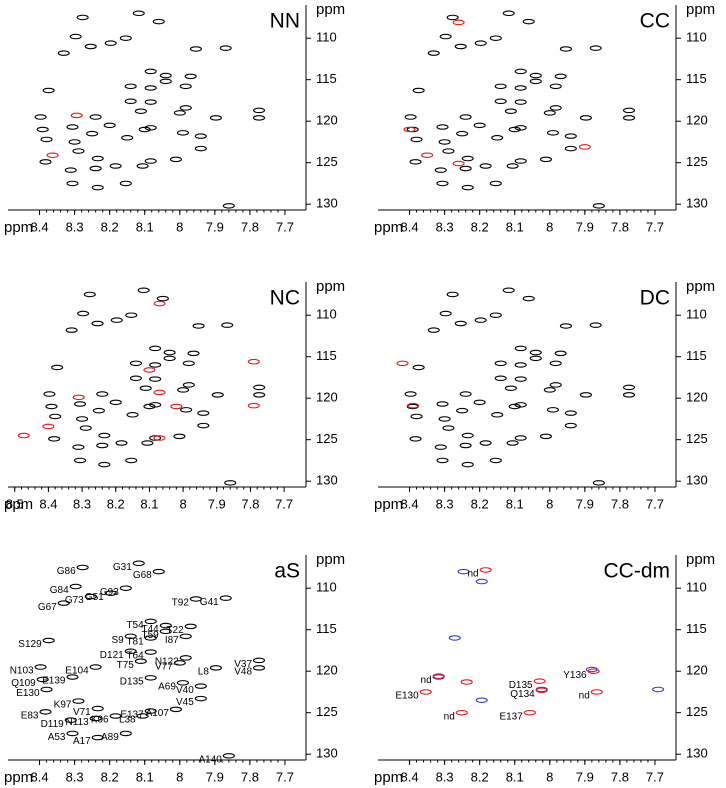  I want to click on panel-title: CC, so click(655, 21).